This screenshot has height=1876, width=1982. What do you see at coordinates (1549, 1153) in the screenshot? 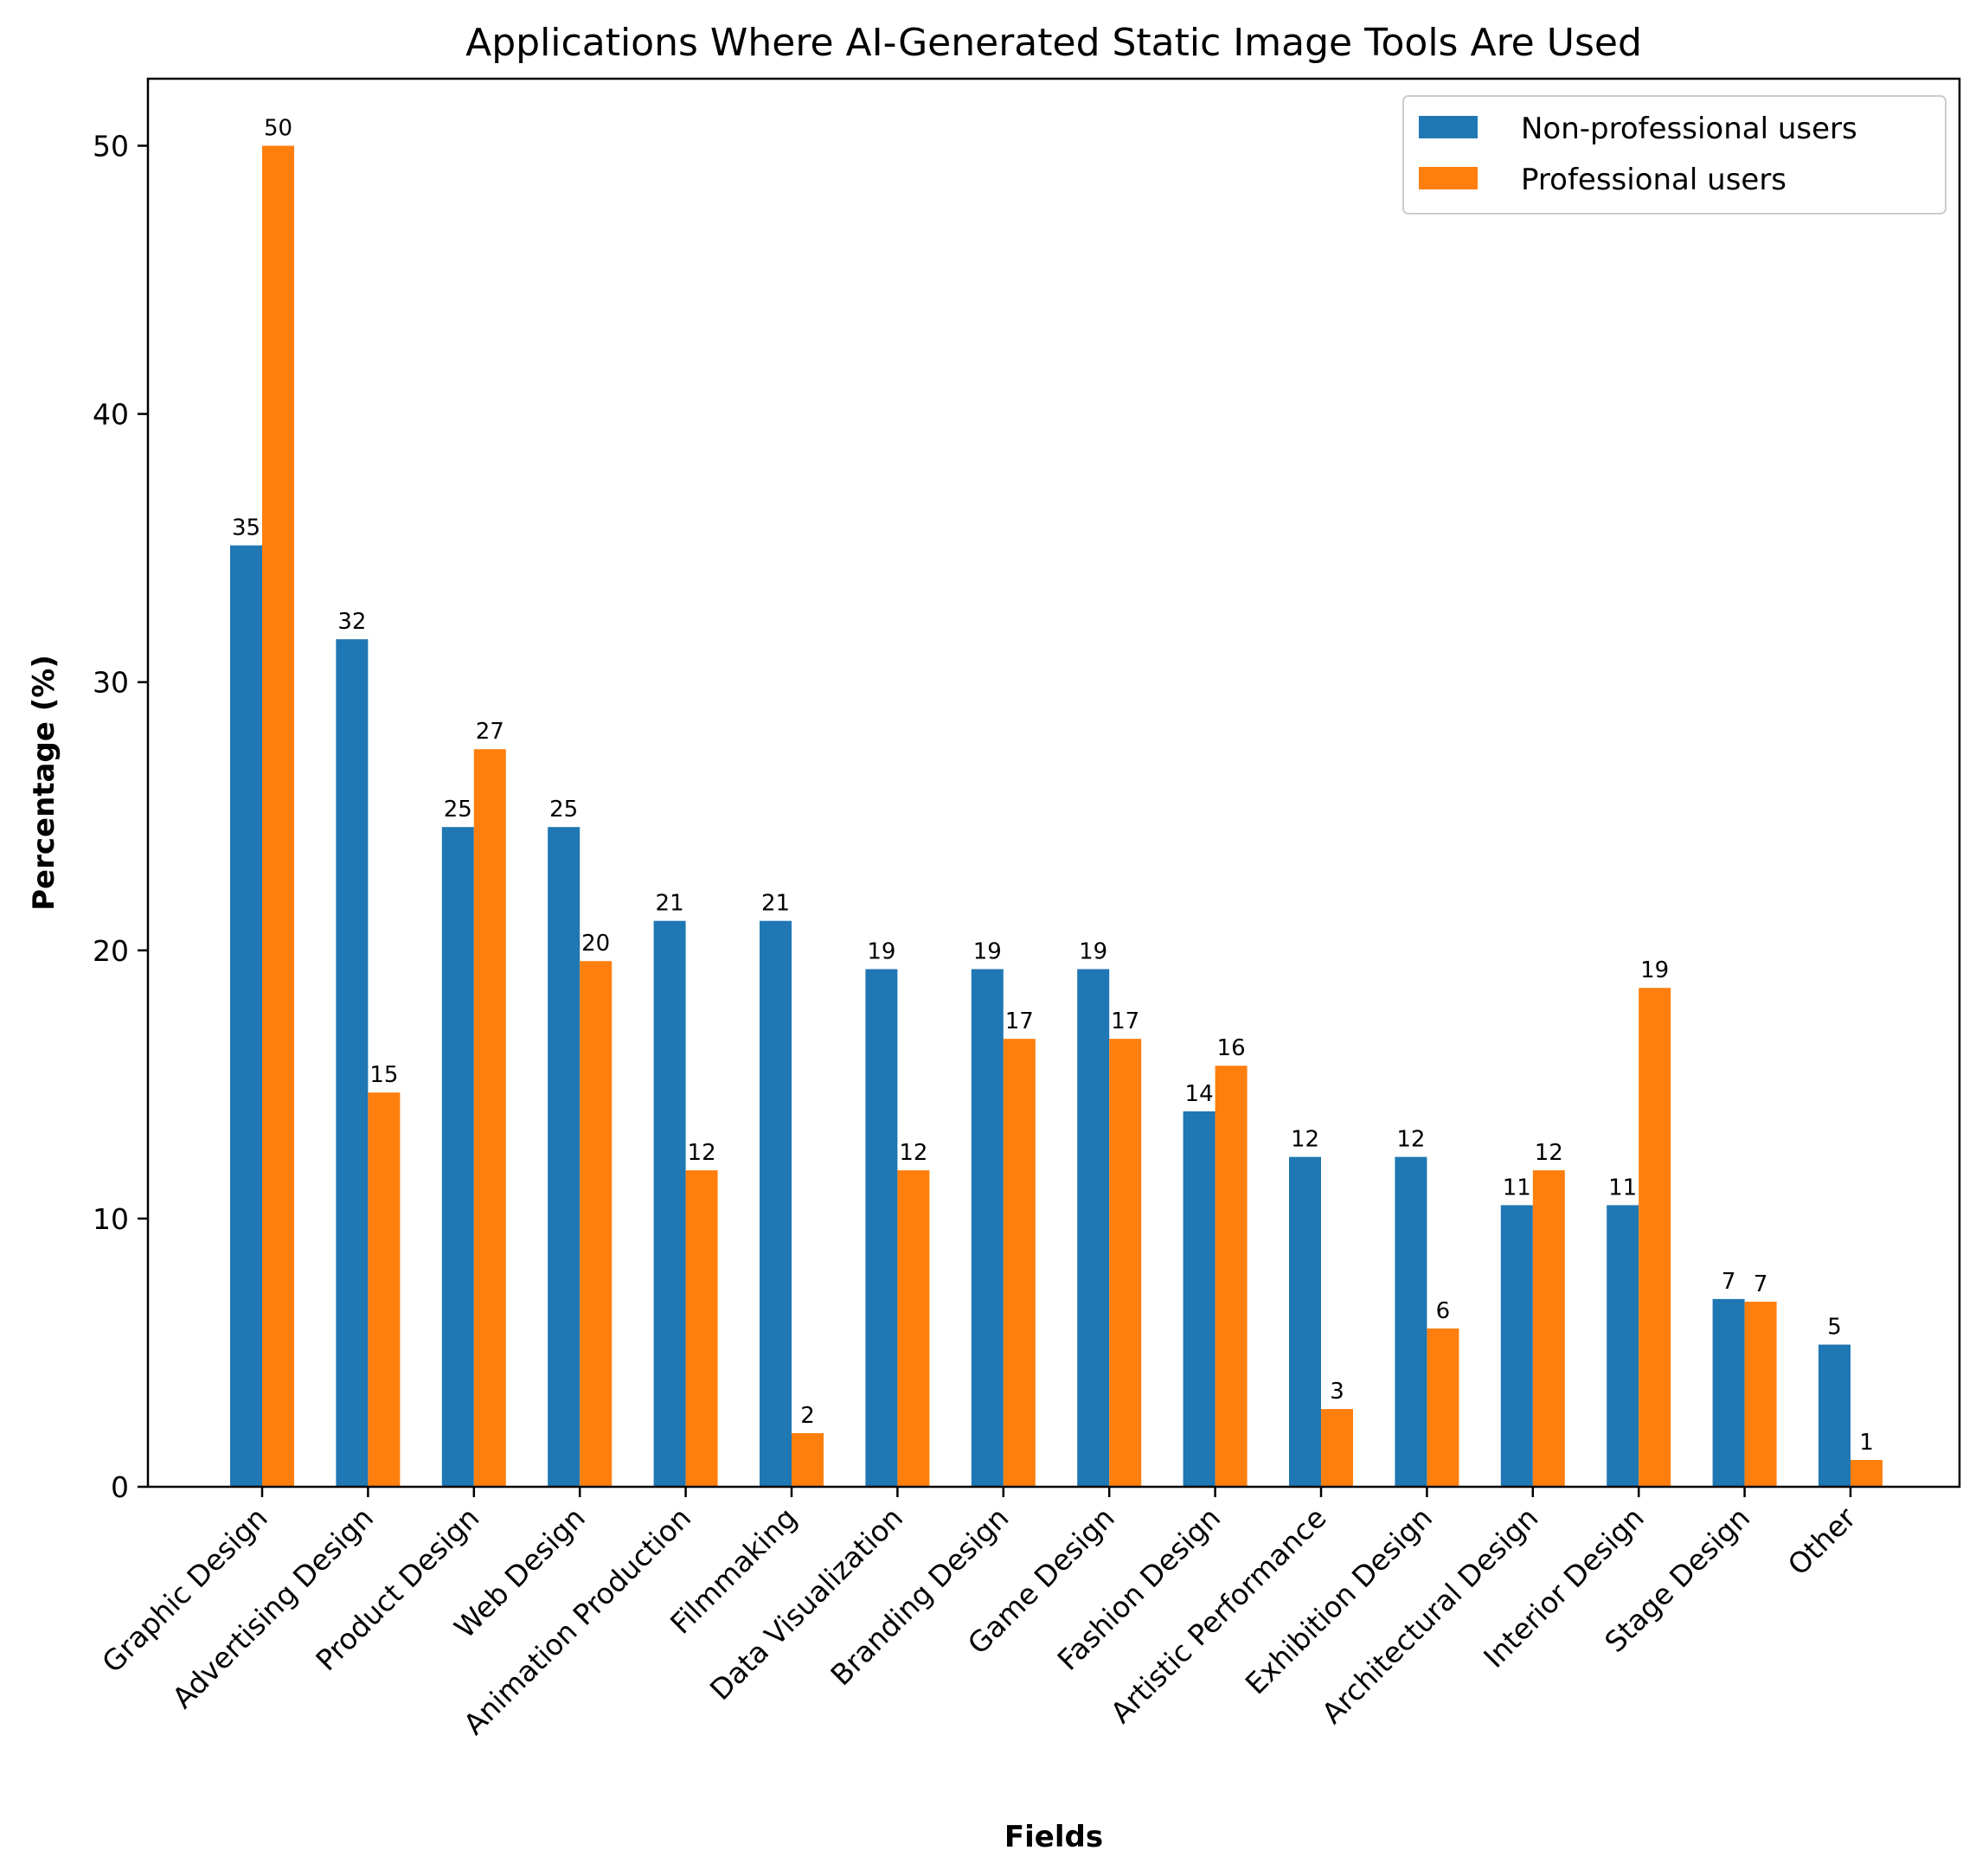
I see `data-label-professional-12: 12` at bounding box center [1549, 1153].